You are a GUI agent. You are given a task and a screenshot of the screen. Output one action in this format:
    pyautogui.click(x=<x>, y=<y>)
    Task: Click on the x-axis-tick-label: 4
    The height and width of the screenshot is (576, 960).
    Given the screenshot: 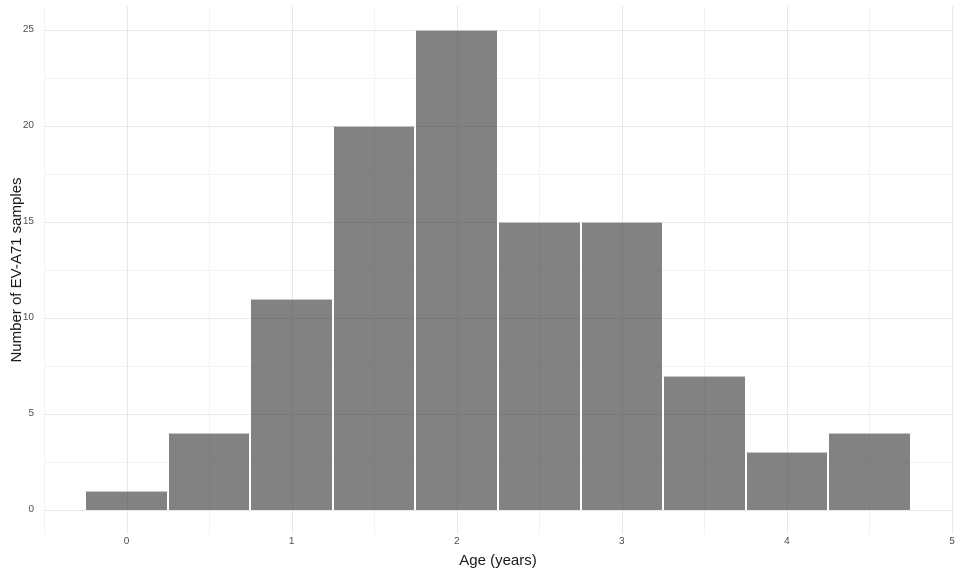 What is the action you would take?
    pyautogui.click(x=787, y=541)
    